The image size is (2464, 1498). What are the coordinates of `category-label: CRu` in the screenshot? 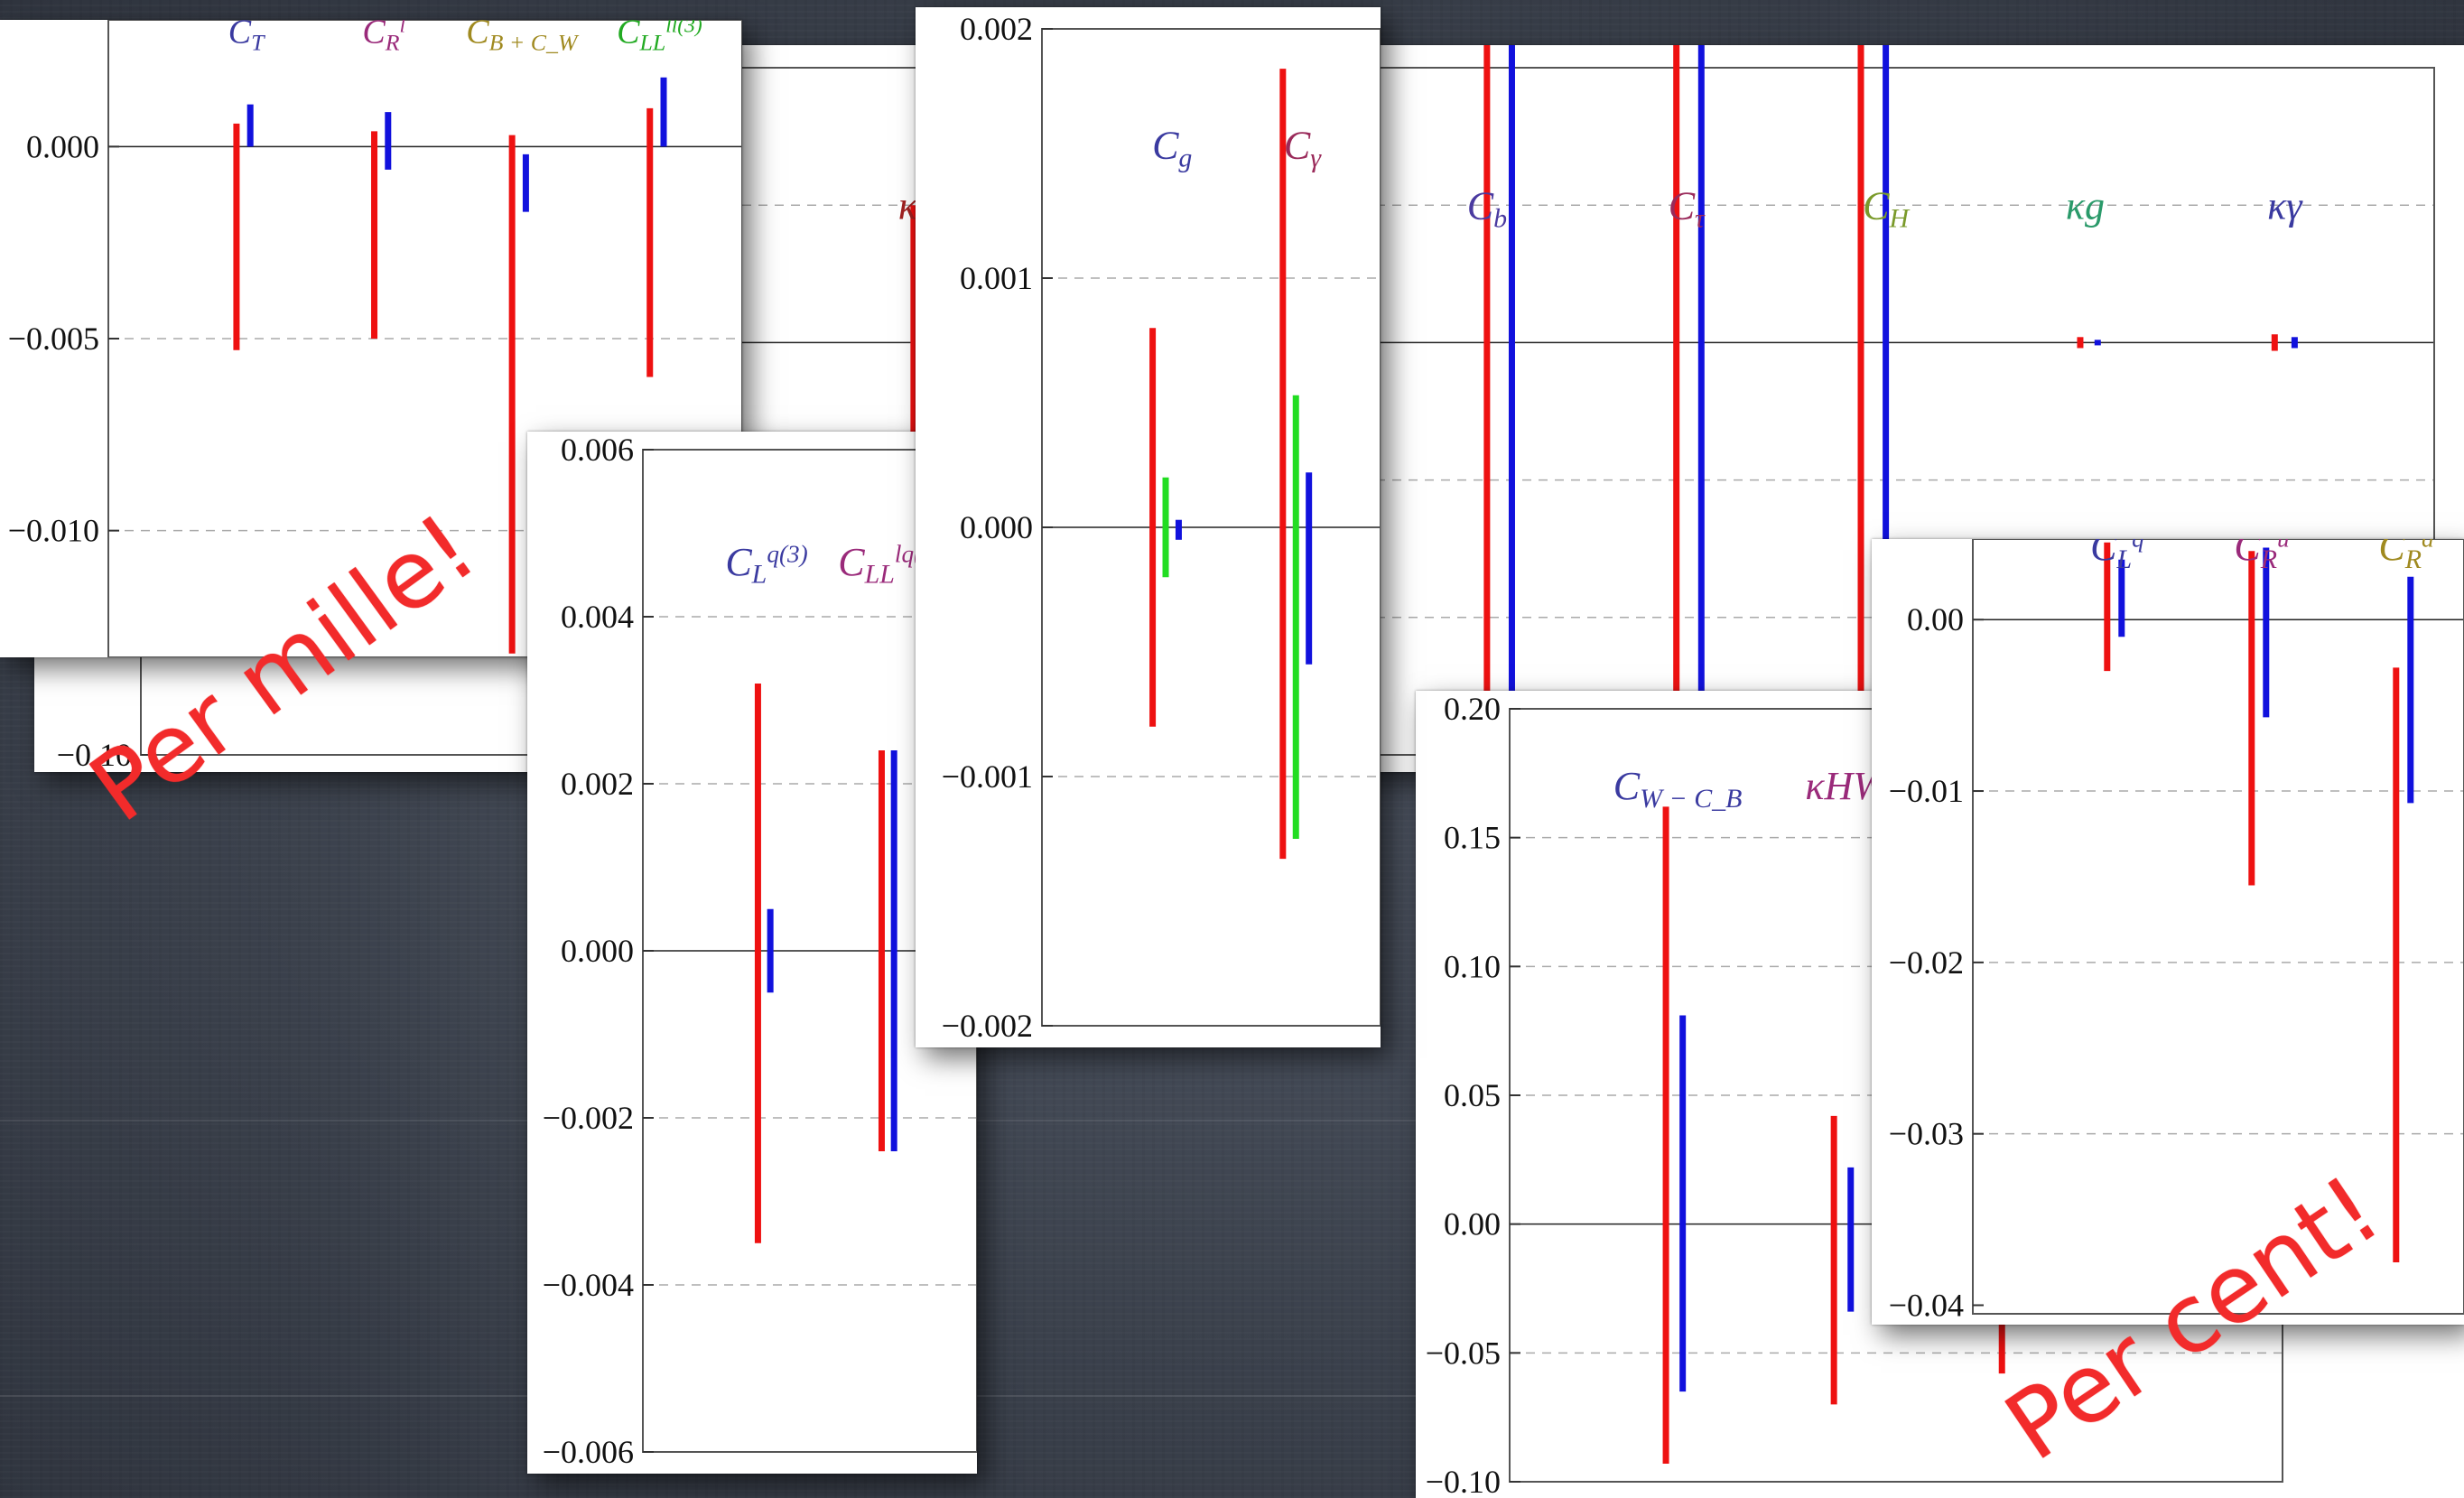 It's located at (2261, 556).